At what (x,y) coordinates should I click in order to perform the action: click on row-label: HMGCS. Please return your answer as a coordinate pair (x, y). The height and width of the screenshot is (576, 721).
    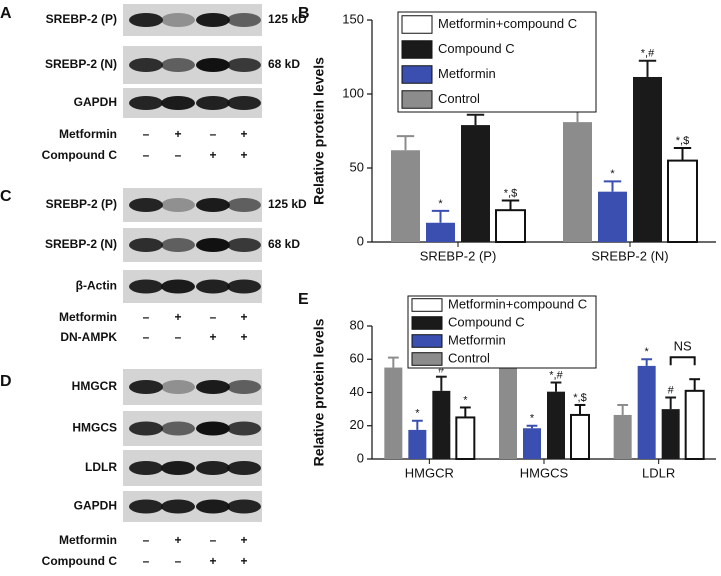
    Looking at the image, I should click on (94, 428).